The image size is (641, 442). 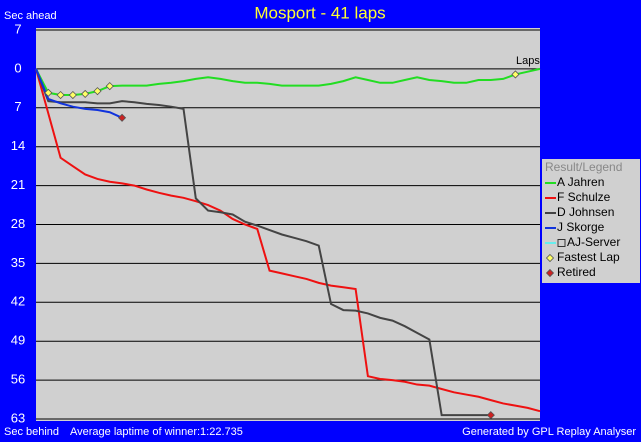 I want to click on y-tick-label: 21, so click(x=18, y=184).